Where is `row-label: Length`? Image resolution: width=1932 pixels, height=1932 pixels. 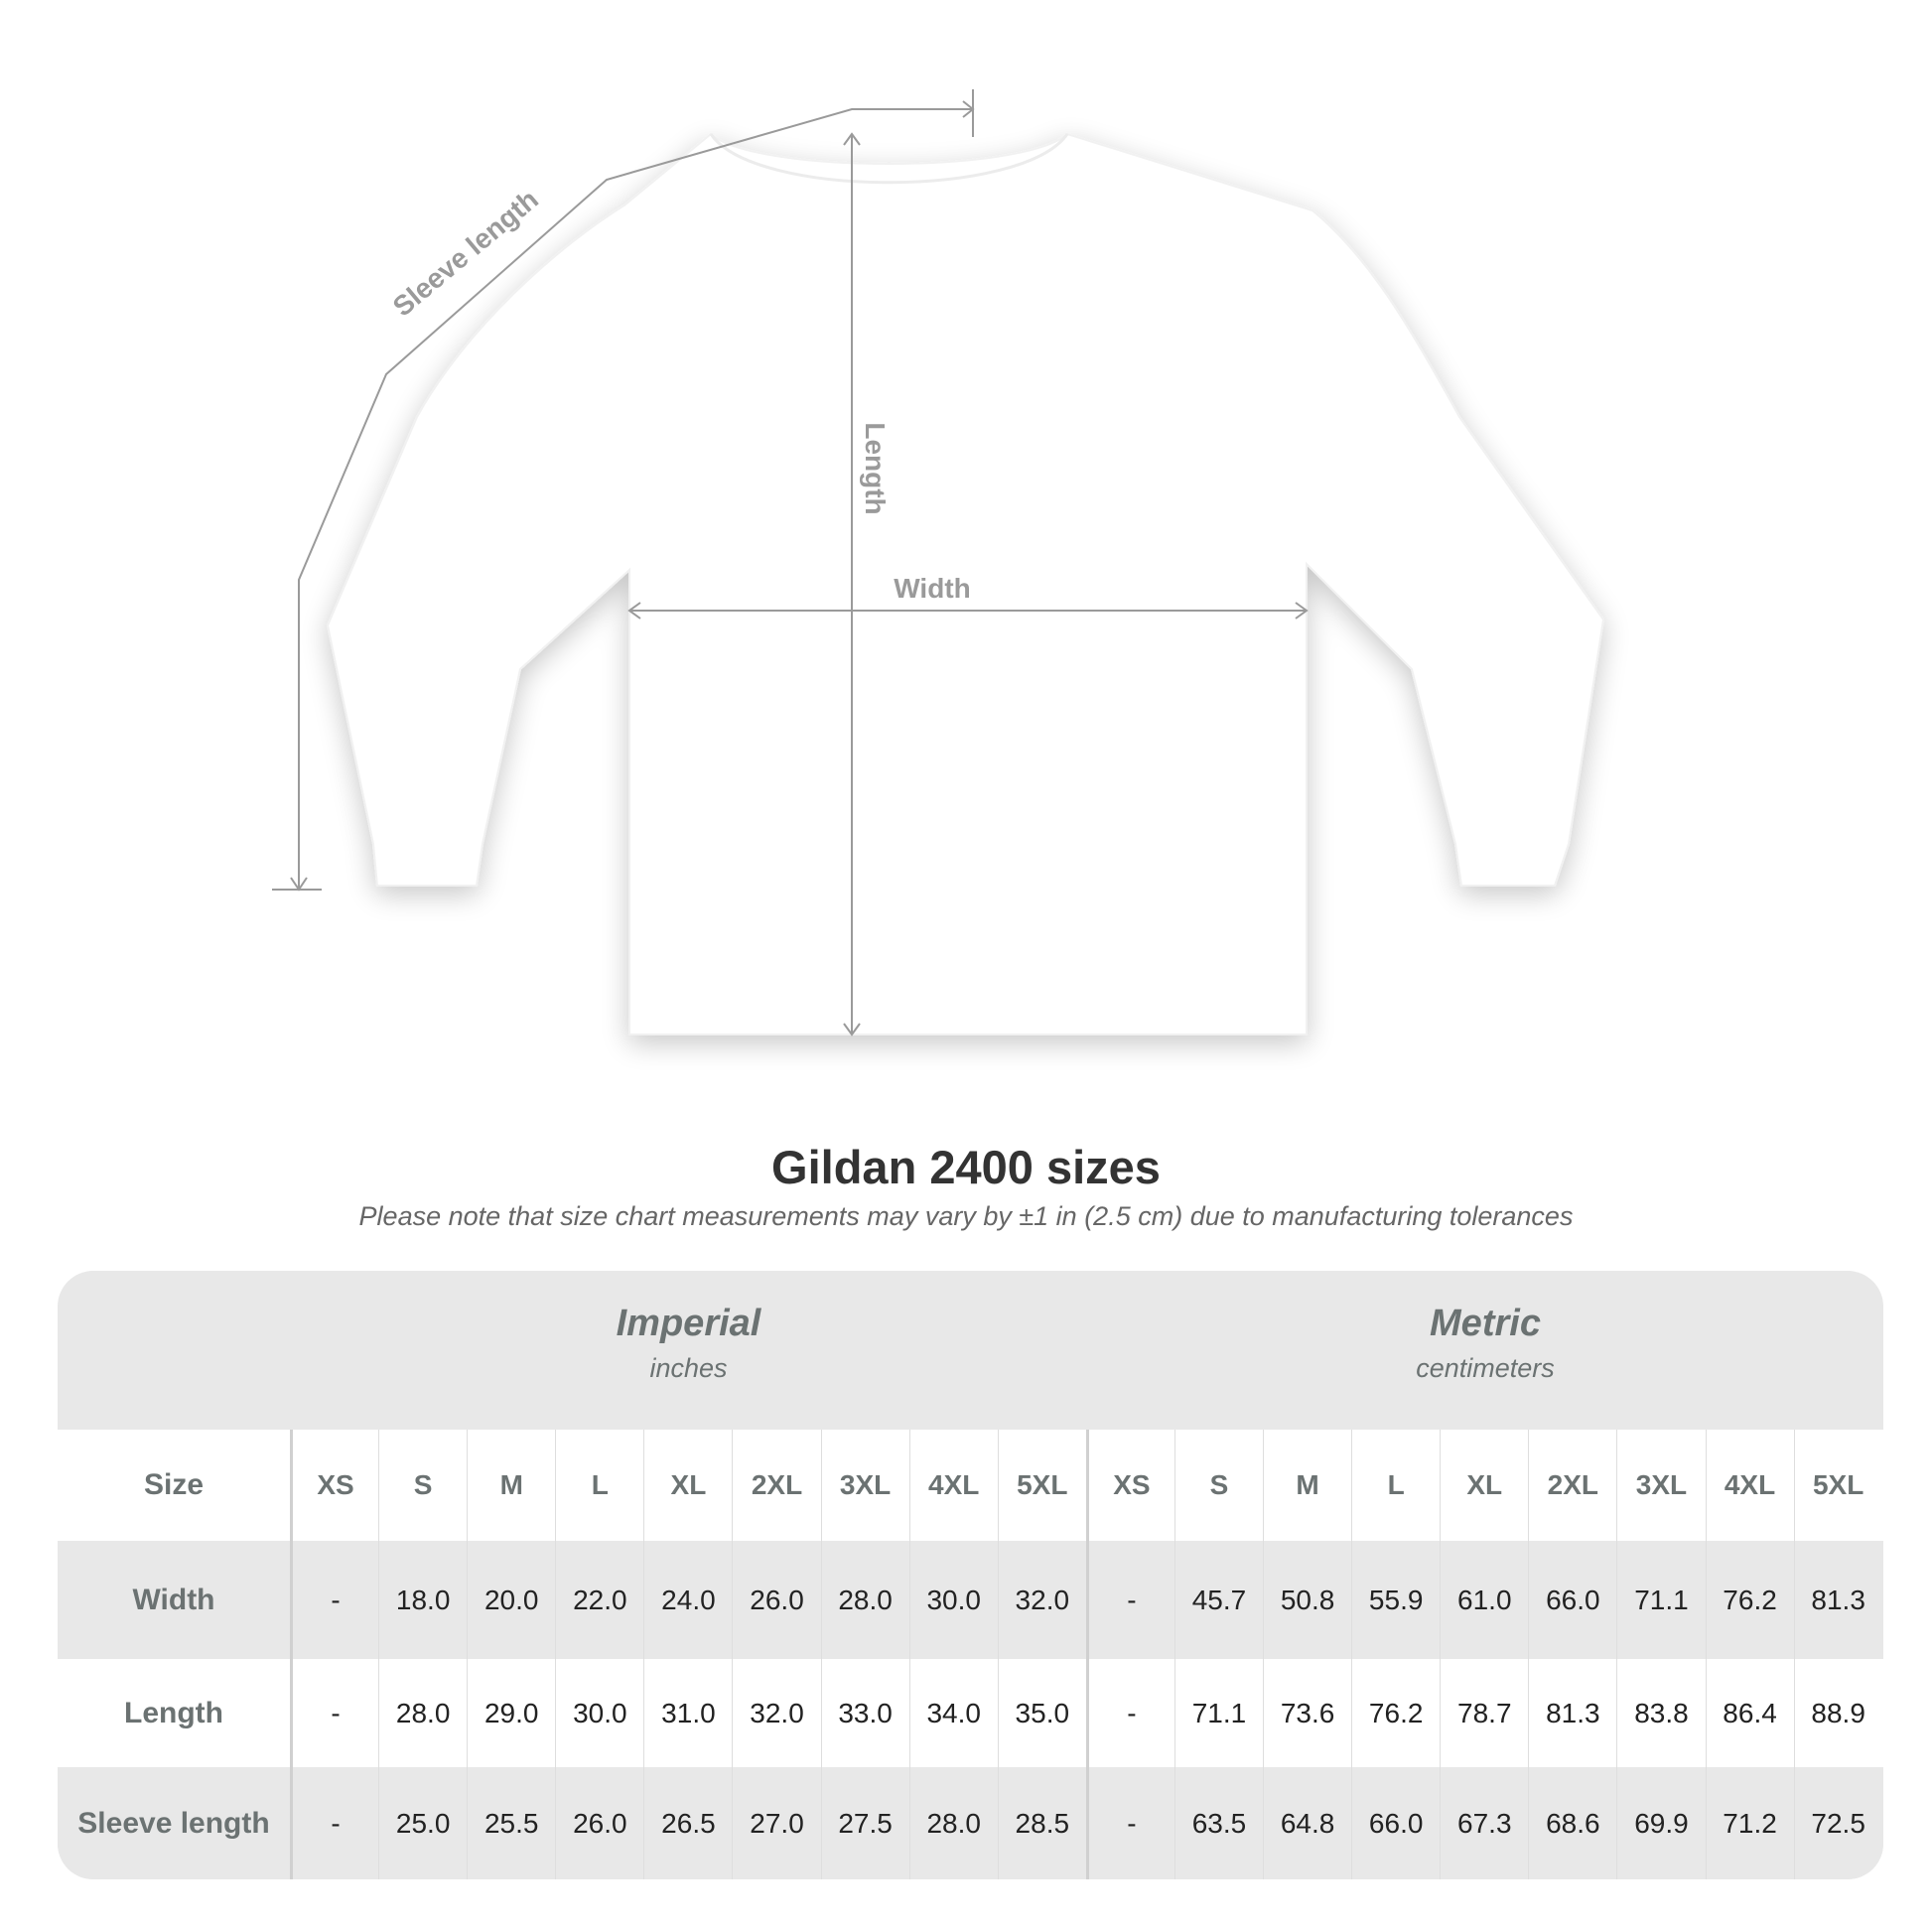 row-label: Length is located at coordinates (173, 1713).